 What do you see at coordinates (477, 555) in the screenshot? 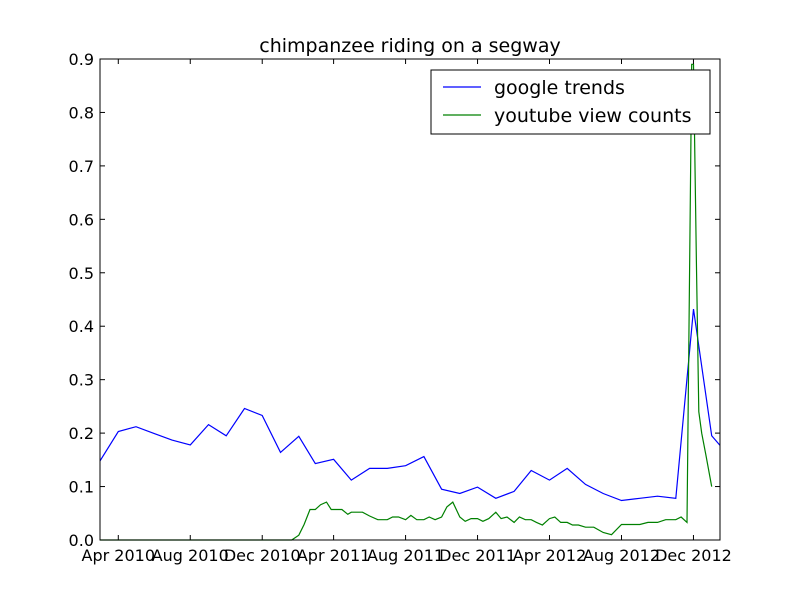
I see `x-tick-label: Dec 2011` at bounding box center [477, 555].